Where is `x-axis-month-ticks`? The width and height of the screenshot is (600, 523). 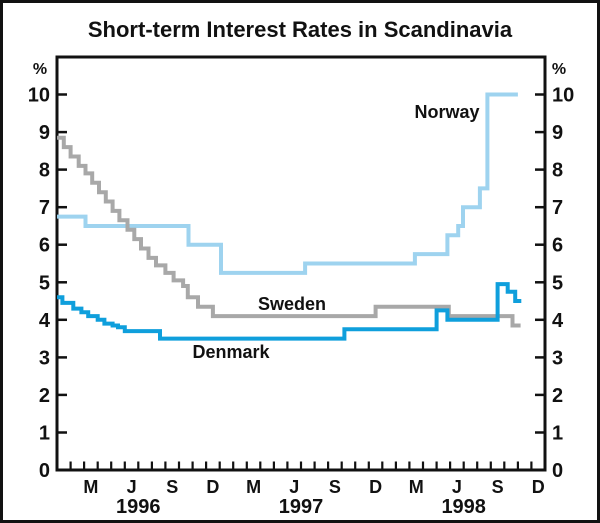 x-axis-month-ticks is located at coordinates (301, 465).